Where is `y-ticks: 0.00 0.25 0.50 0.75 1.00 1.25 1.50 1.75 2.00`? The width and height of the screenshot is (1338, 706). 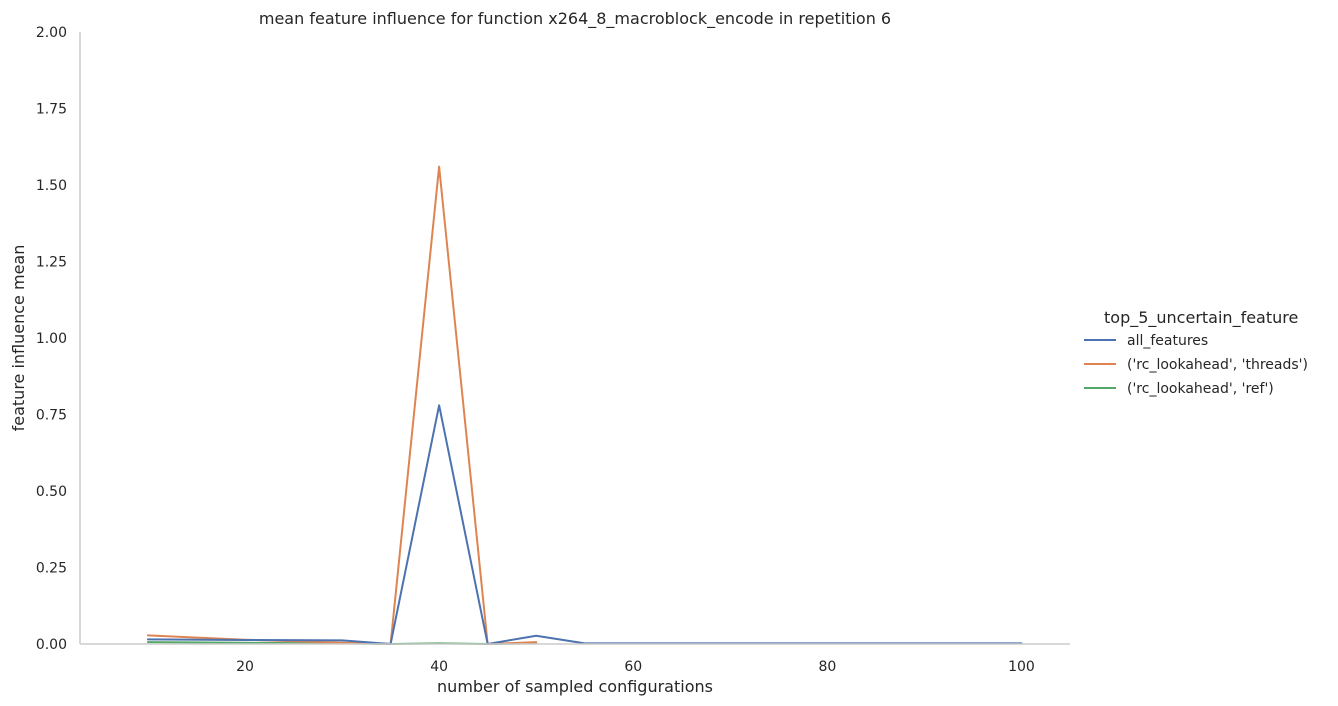 y-ticks: 0.00 0.25 0.50 0.75 1.00 1.25 1.50 1.75 2.00 is located at coordinates (51, 339).